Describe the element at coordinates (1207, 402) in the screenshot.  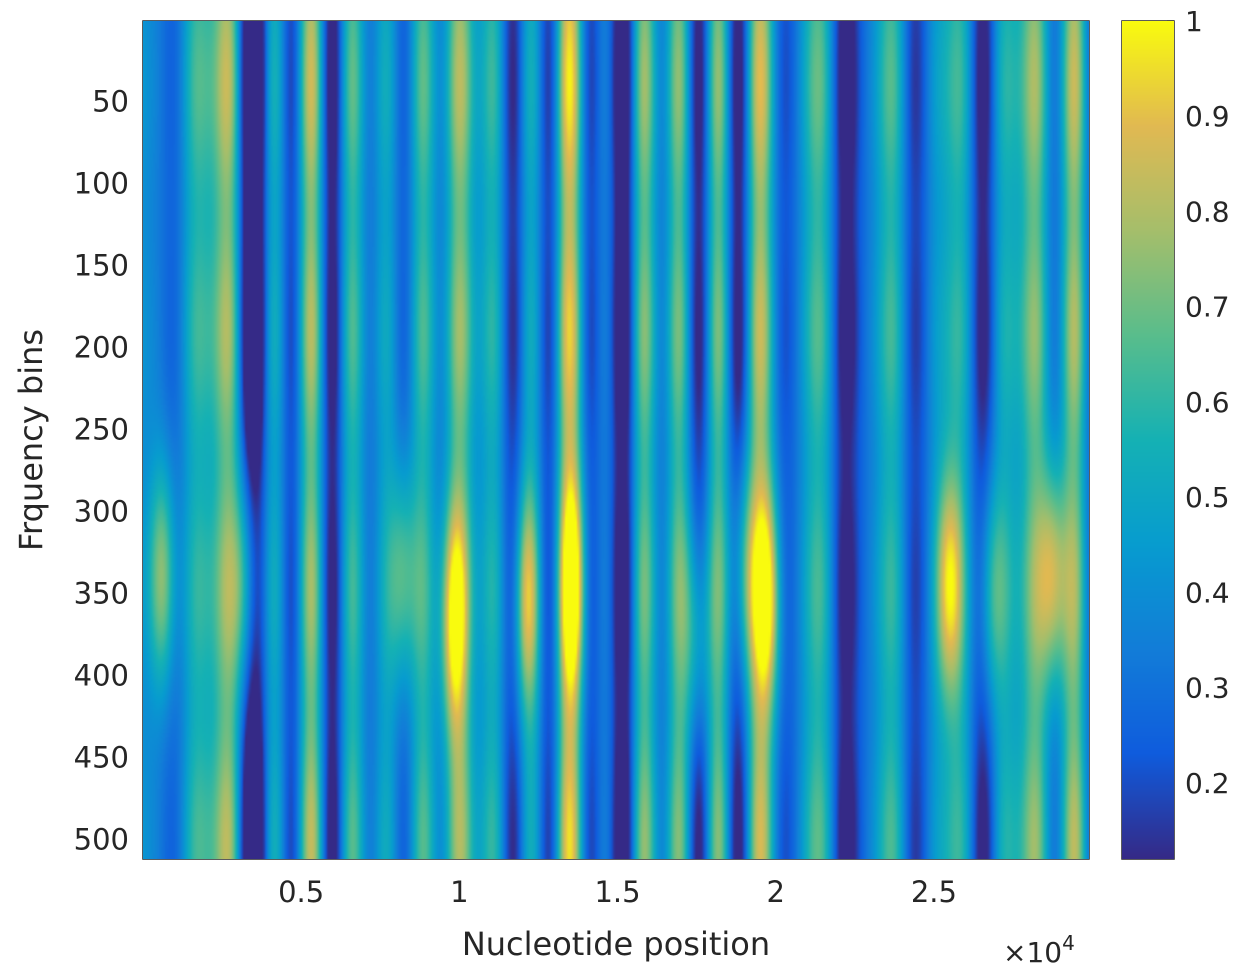
I see `colorbar-tick-label: 0.6` at that location.